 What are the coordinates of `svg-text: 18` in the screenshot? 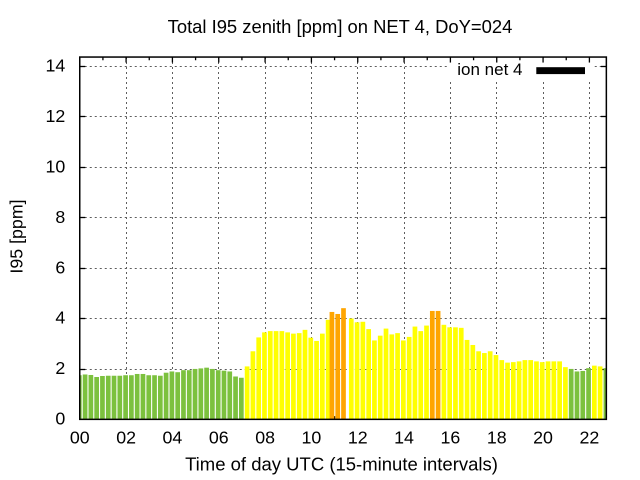 It's located at (497, 438).